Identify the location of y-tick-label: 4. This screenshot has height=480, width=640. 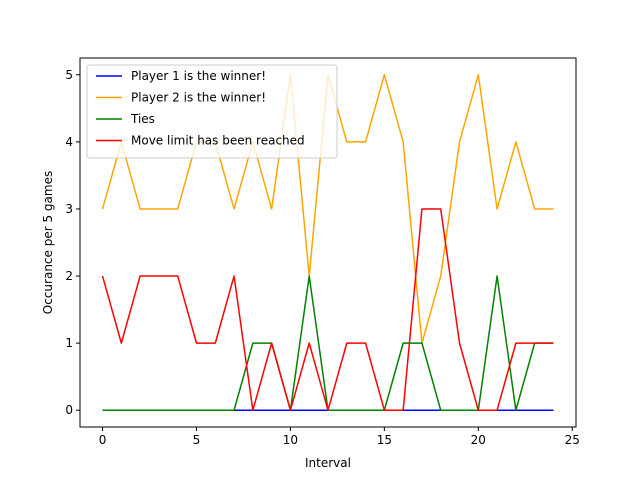
(69, 142).